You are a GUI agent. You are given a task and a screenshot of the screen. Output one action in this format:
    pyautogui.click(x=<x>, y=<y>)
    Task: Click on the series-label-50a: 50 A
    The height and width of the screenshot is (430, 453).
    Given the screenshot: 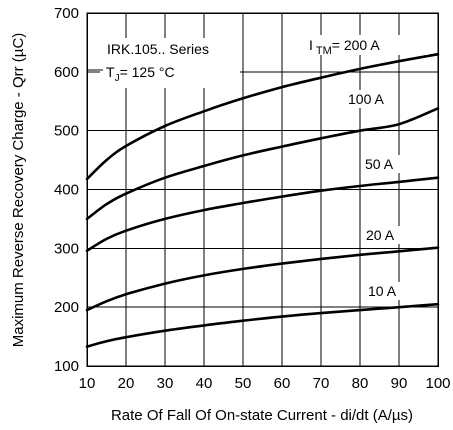 What is the action you would take?
    pyautogui.click(x=379, y=164)
    